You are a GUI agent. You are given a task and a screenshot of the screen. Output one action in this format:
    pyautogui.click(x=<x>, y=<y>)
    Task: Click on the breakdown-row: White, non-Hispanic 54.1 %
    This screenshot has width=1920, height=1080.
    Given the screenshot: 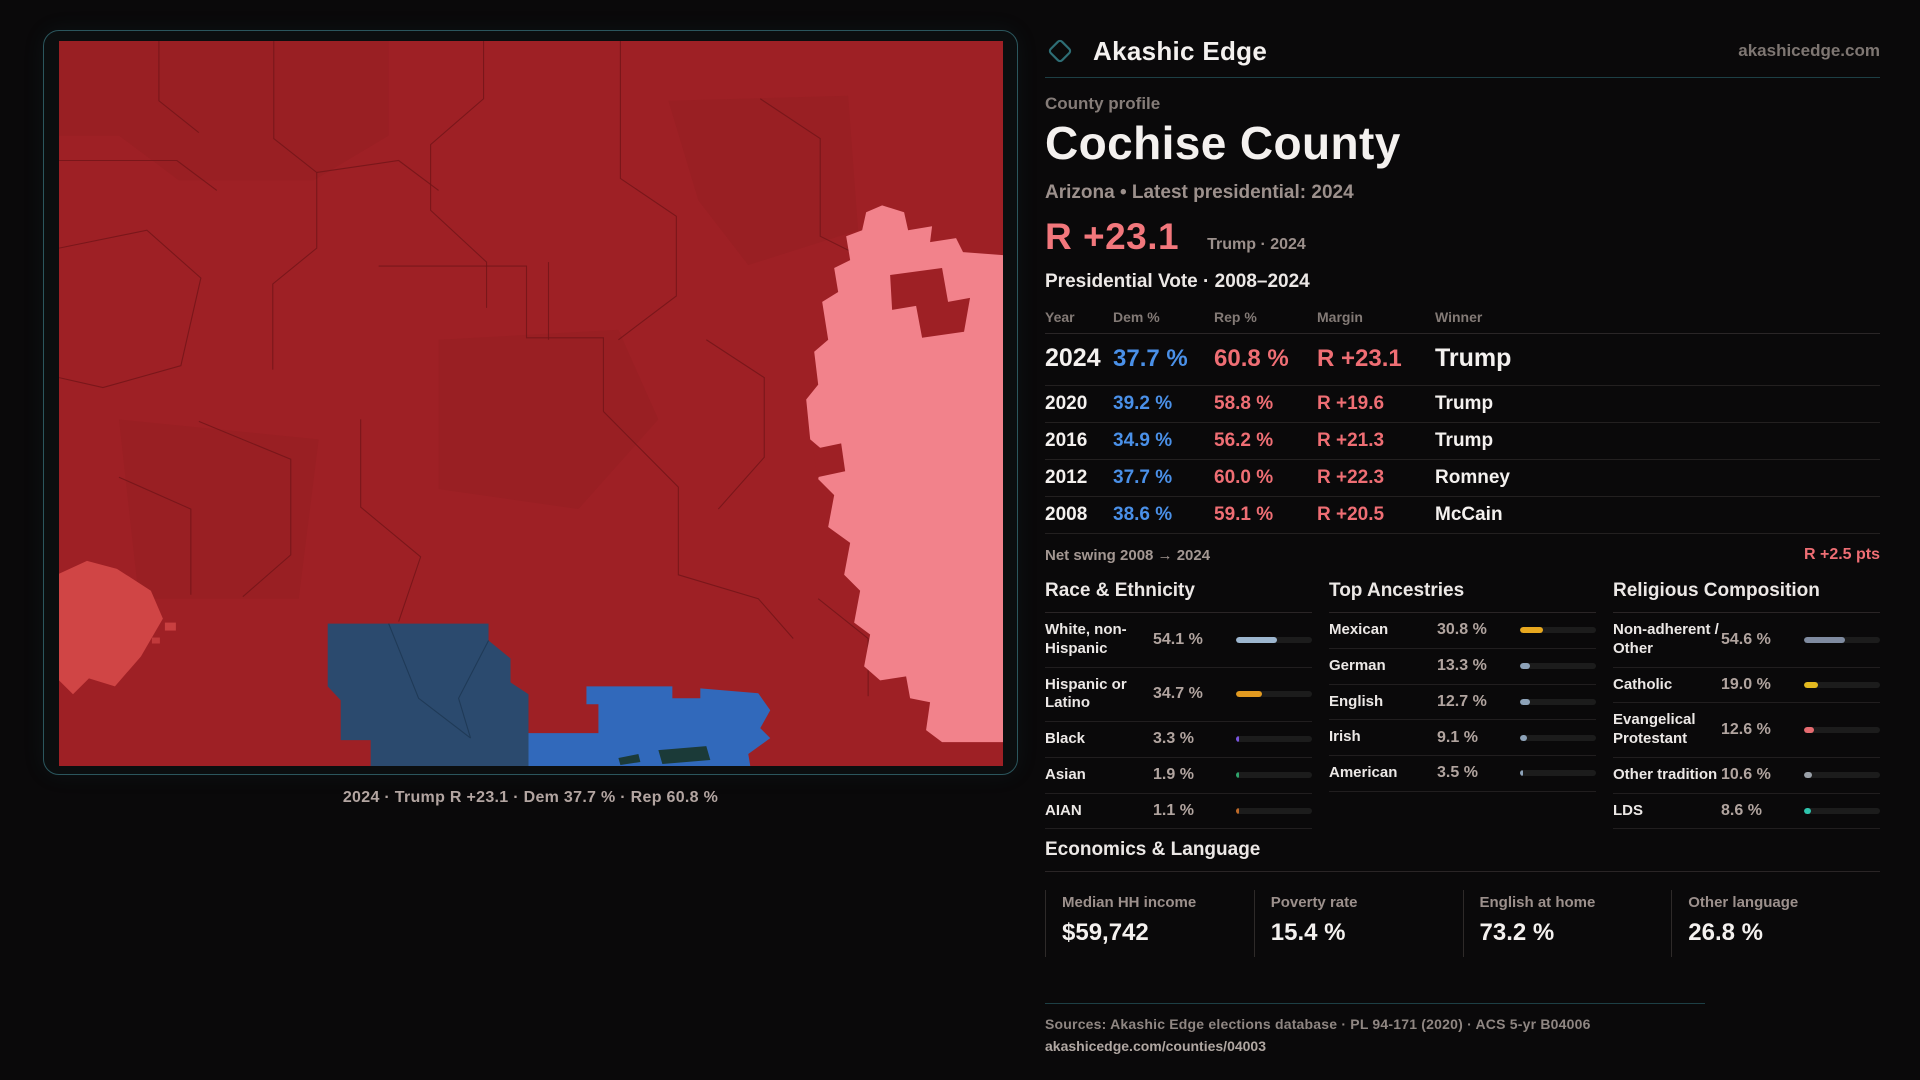 What is the action you would take?
    pyautogui.click(x=1178, y=640)
    